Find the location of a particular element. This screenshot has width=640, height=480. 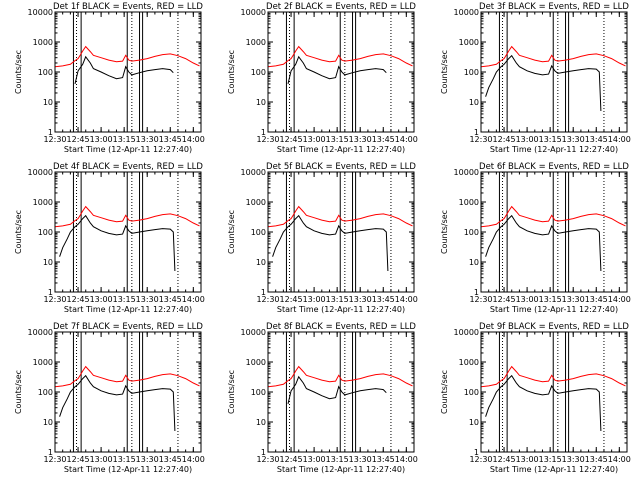

chart-title: Det 8f BLACK = Events, RED = LLD is located at coordinates (341, 327).